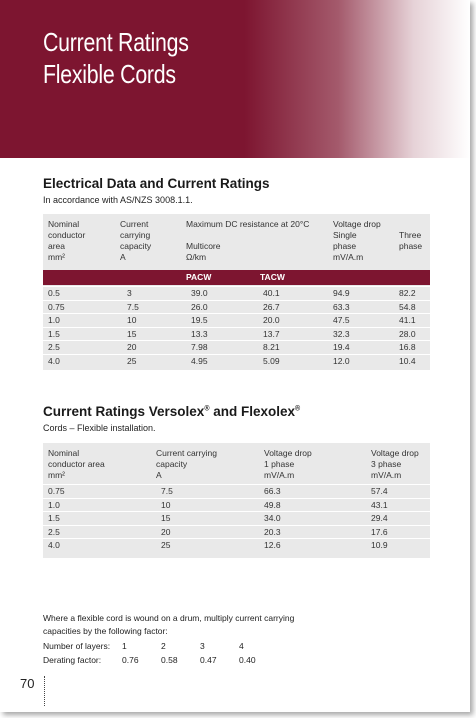  What do you see at coordinates (379, 518) in the screenshot?
I see `table-cell: 29.4` at bounding box center [379, 518].